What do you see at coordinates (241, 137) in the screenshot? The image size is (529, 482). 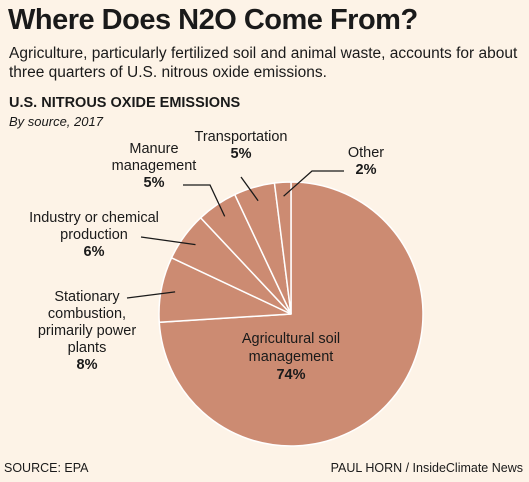 I see `slice-name-label: Transportation` at bounding box center [241, 137].